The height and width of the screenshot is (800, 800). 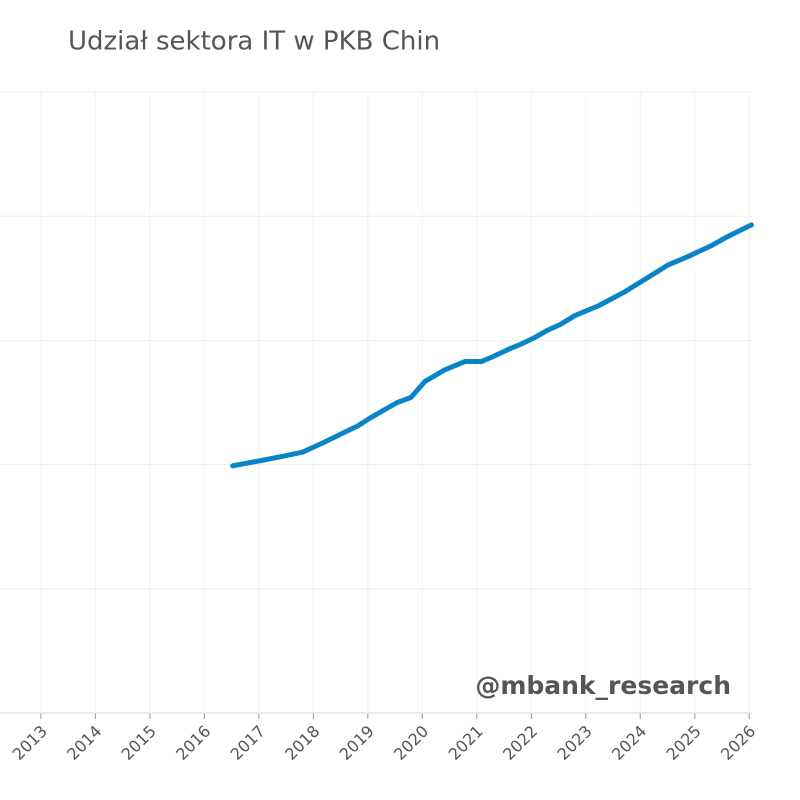 I want to click on x-tick-label: 2025, so click(x=684, y=743).